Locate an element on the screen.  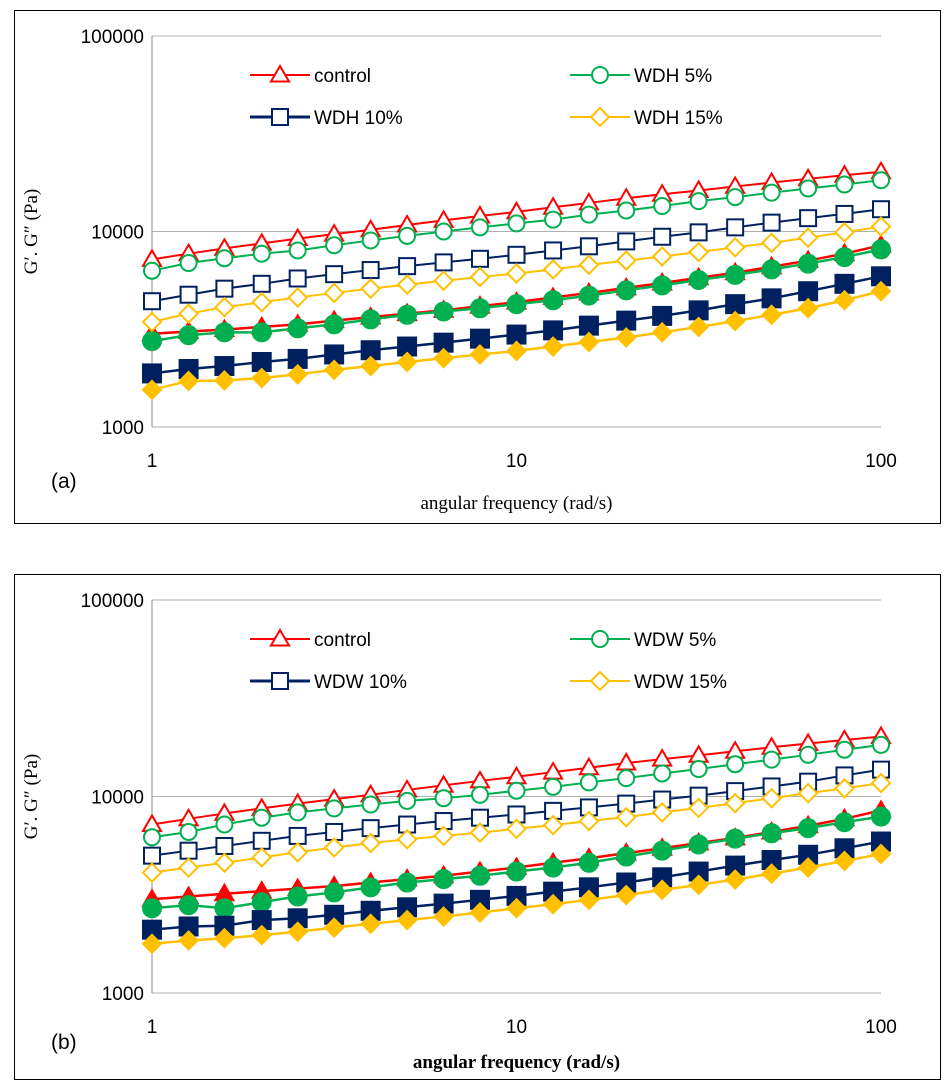
legend-item: WDW 10% is located at coordinates (328, 682).